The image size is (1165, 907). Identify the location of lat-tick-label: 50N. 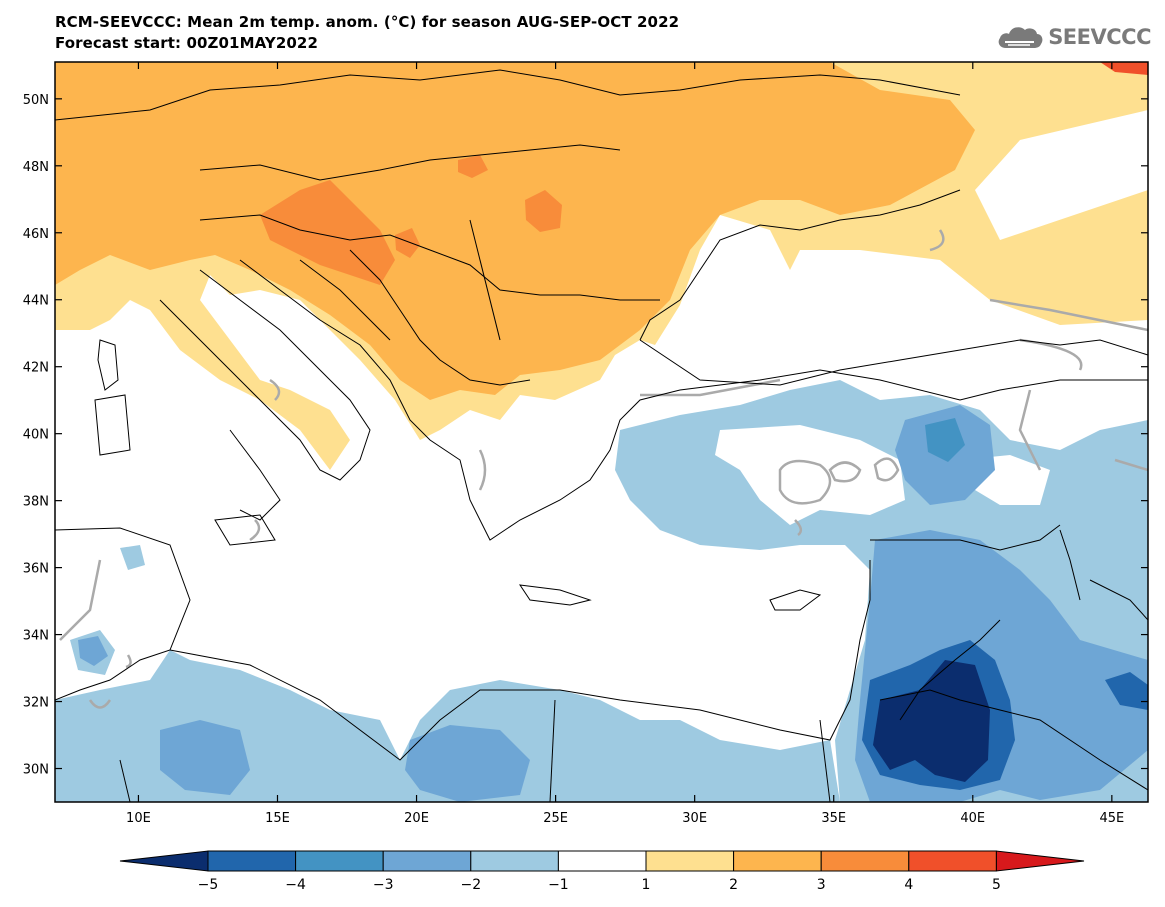
(36, 100).